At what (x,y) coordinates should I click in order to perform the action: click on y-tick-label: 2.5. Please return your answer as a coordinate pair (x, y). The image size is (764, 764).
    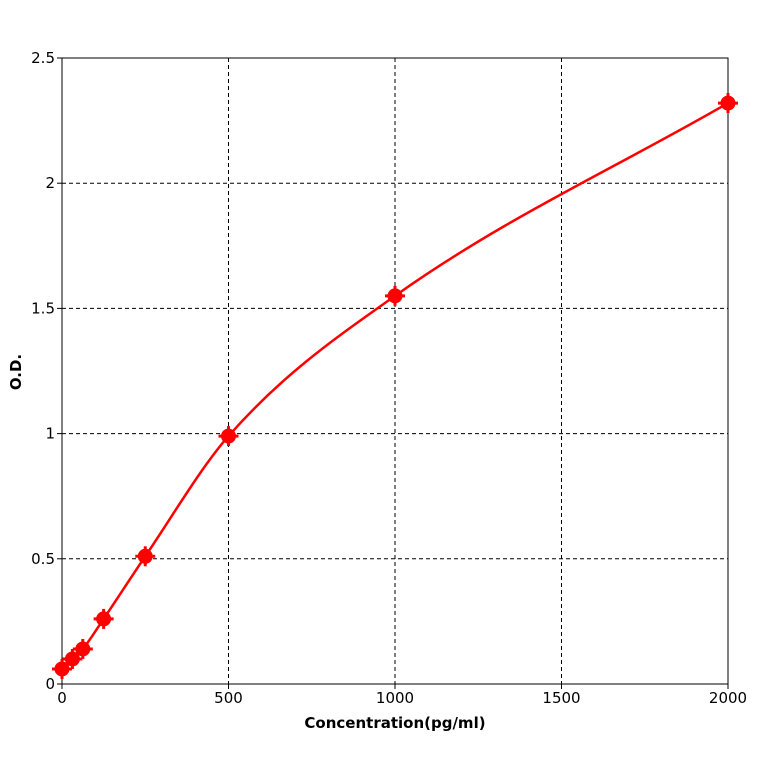
    Looking at the image, I should click on (43, 58).